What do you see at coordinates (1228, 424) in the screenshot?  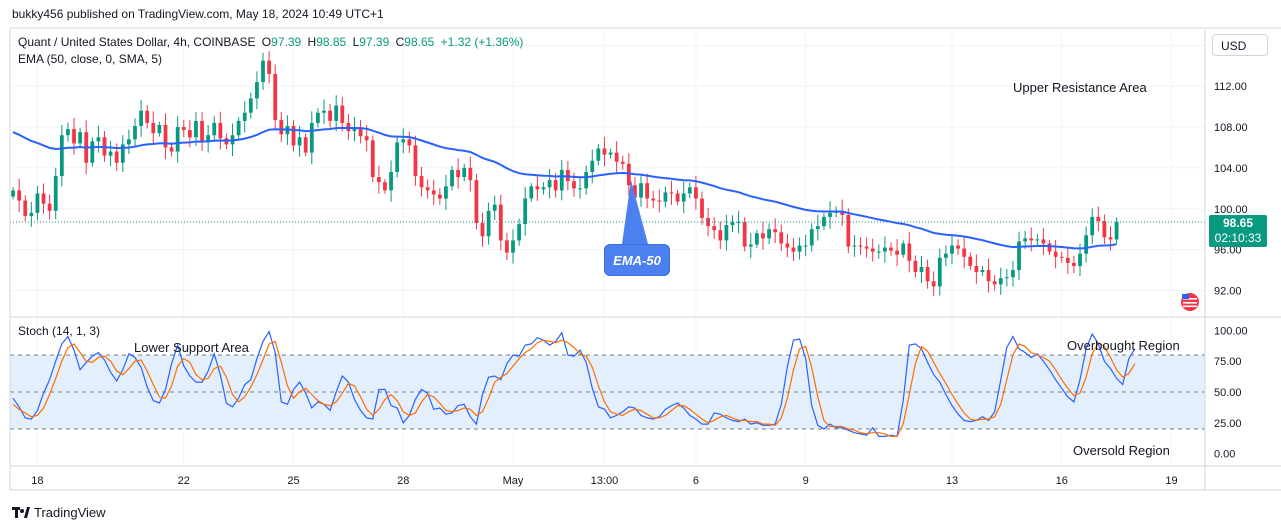 I see `stoch-tick-label: 25.00` at bounding box center [1228, 424].